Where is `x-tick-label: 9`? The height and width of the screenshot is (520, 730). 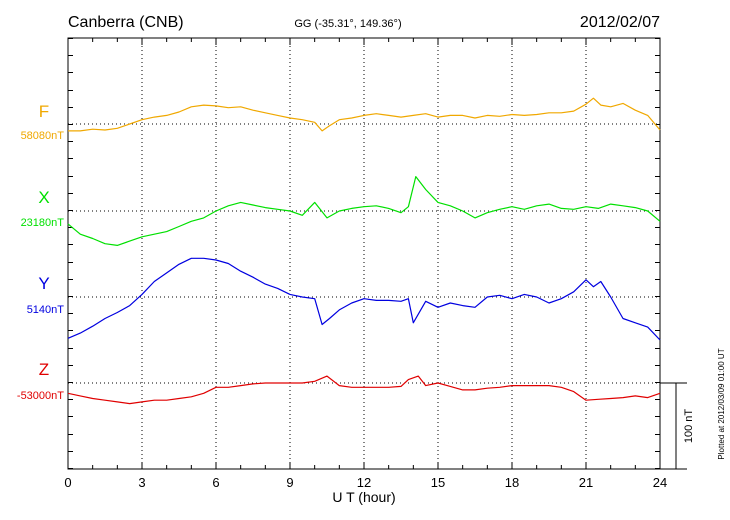
x-tick-label: 9 is located at coordinates (289, 482).